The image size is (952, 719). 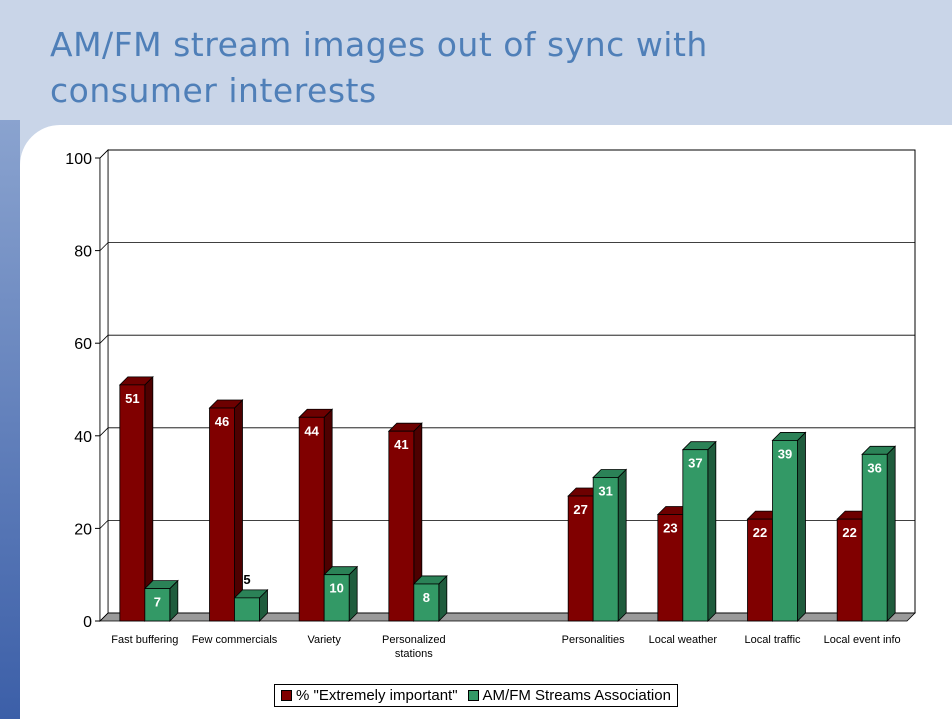 I want to click on value-label: 39, so click(x=785, y=453).